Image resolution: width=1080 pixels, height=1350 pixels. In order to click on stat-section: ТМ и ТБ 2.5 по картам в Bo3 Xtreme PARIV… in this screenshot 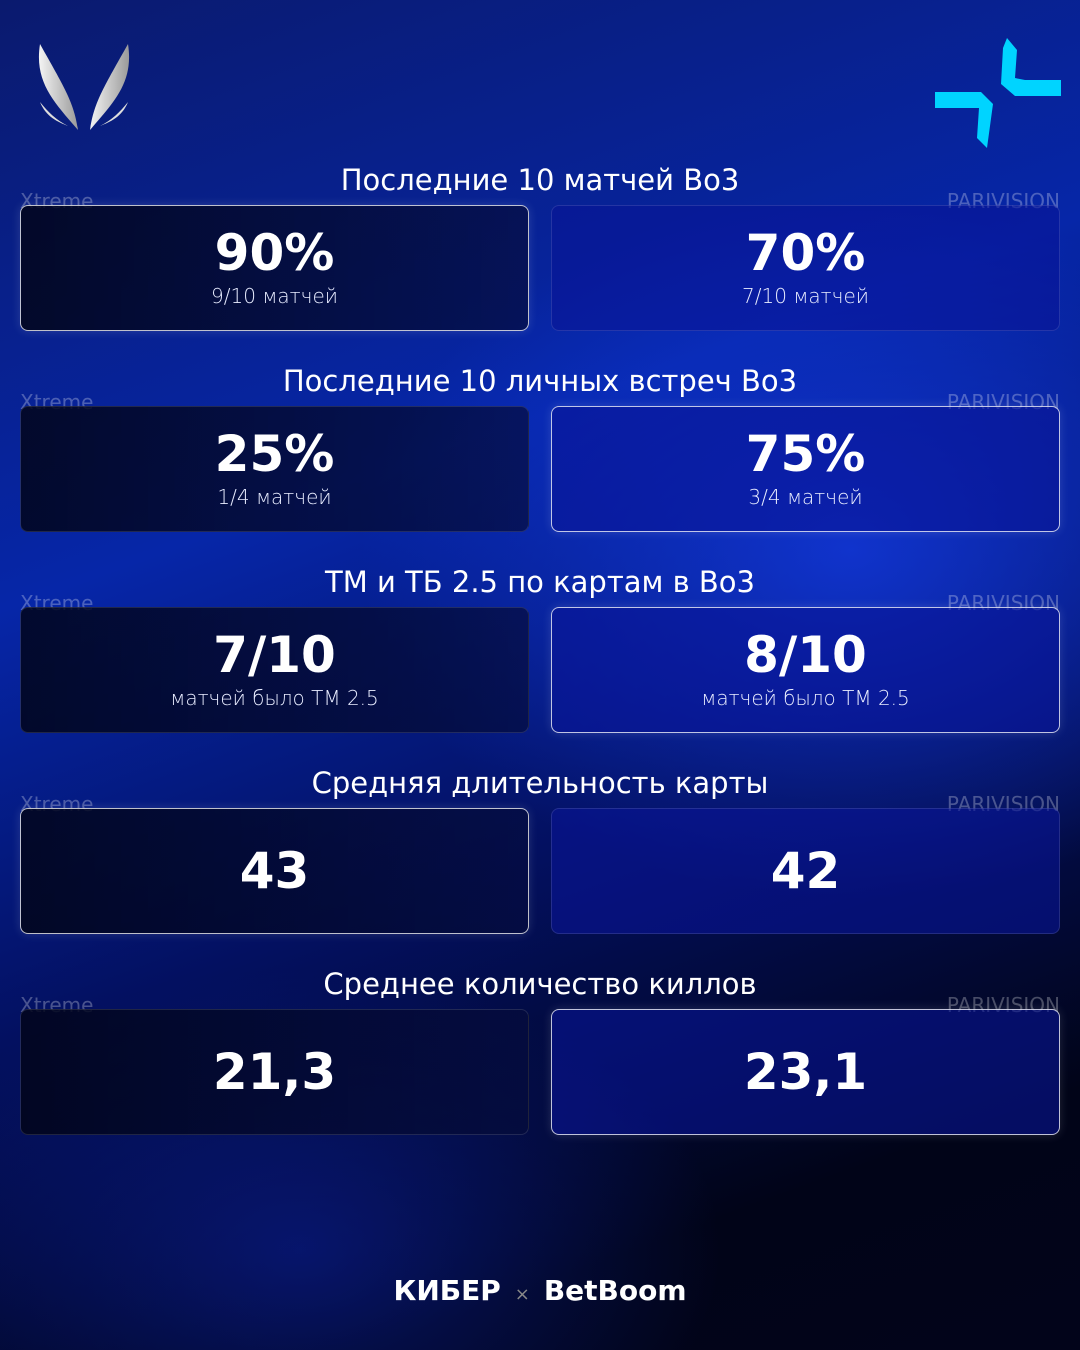, I will do `click(540, 669)`.